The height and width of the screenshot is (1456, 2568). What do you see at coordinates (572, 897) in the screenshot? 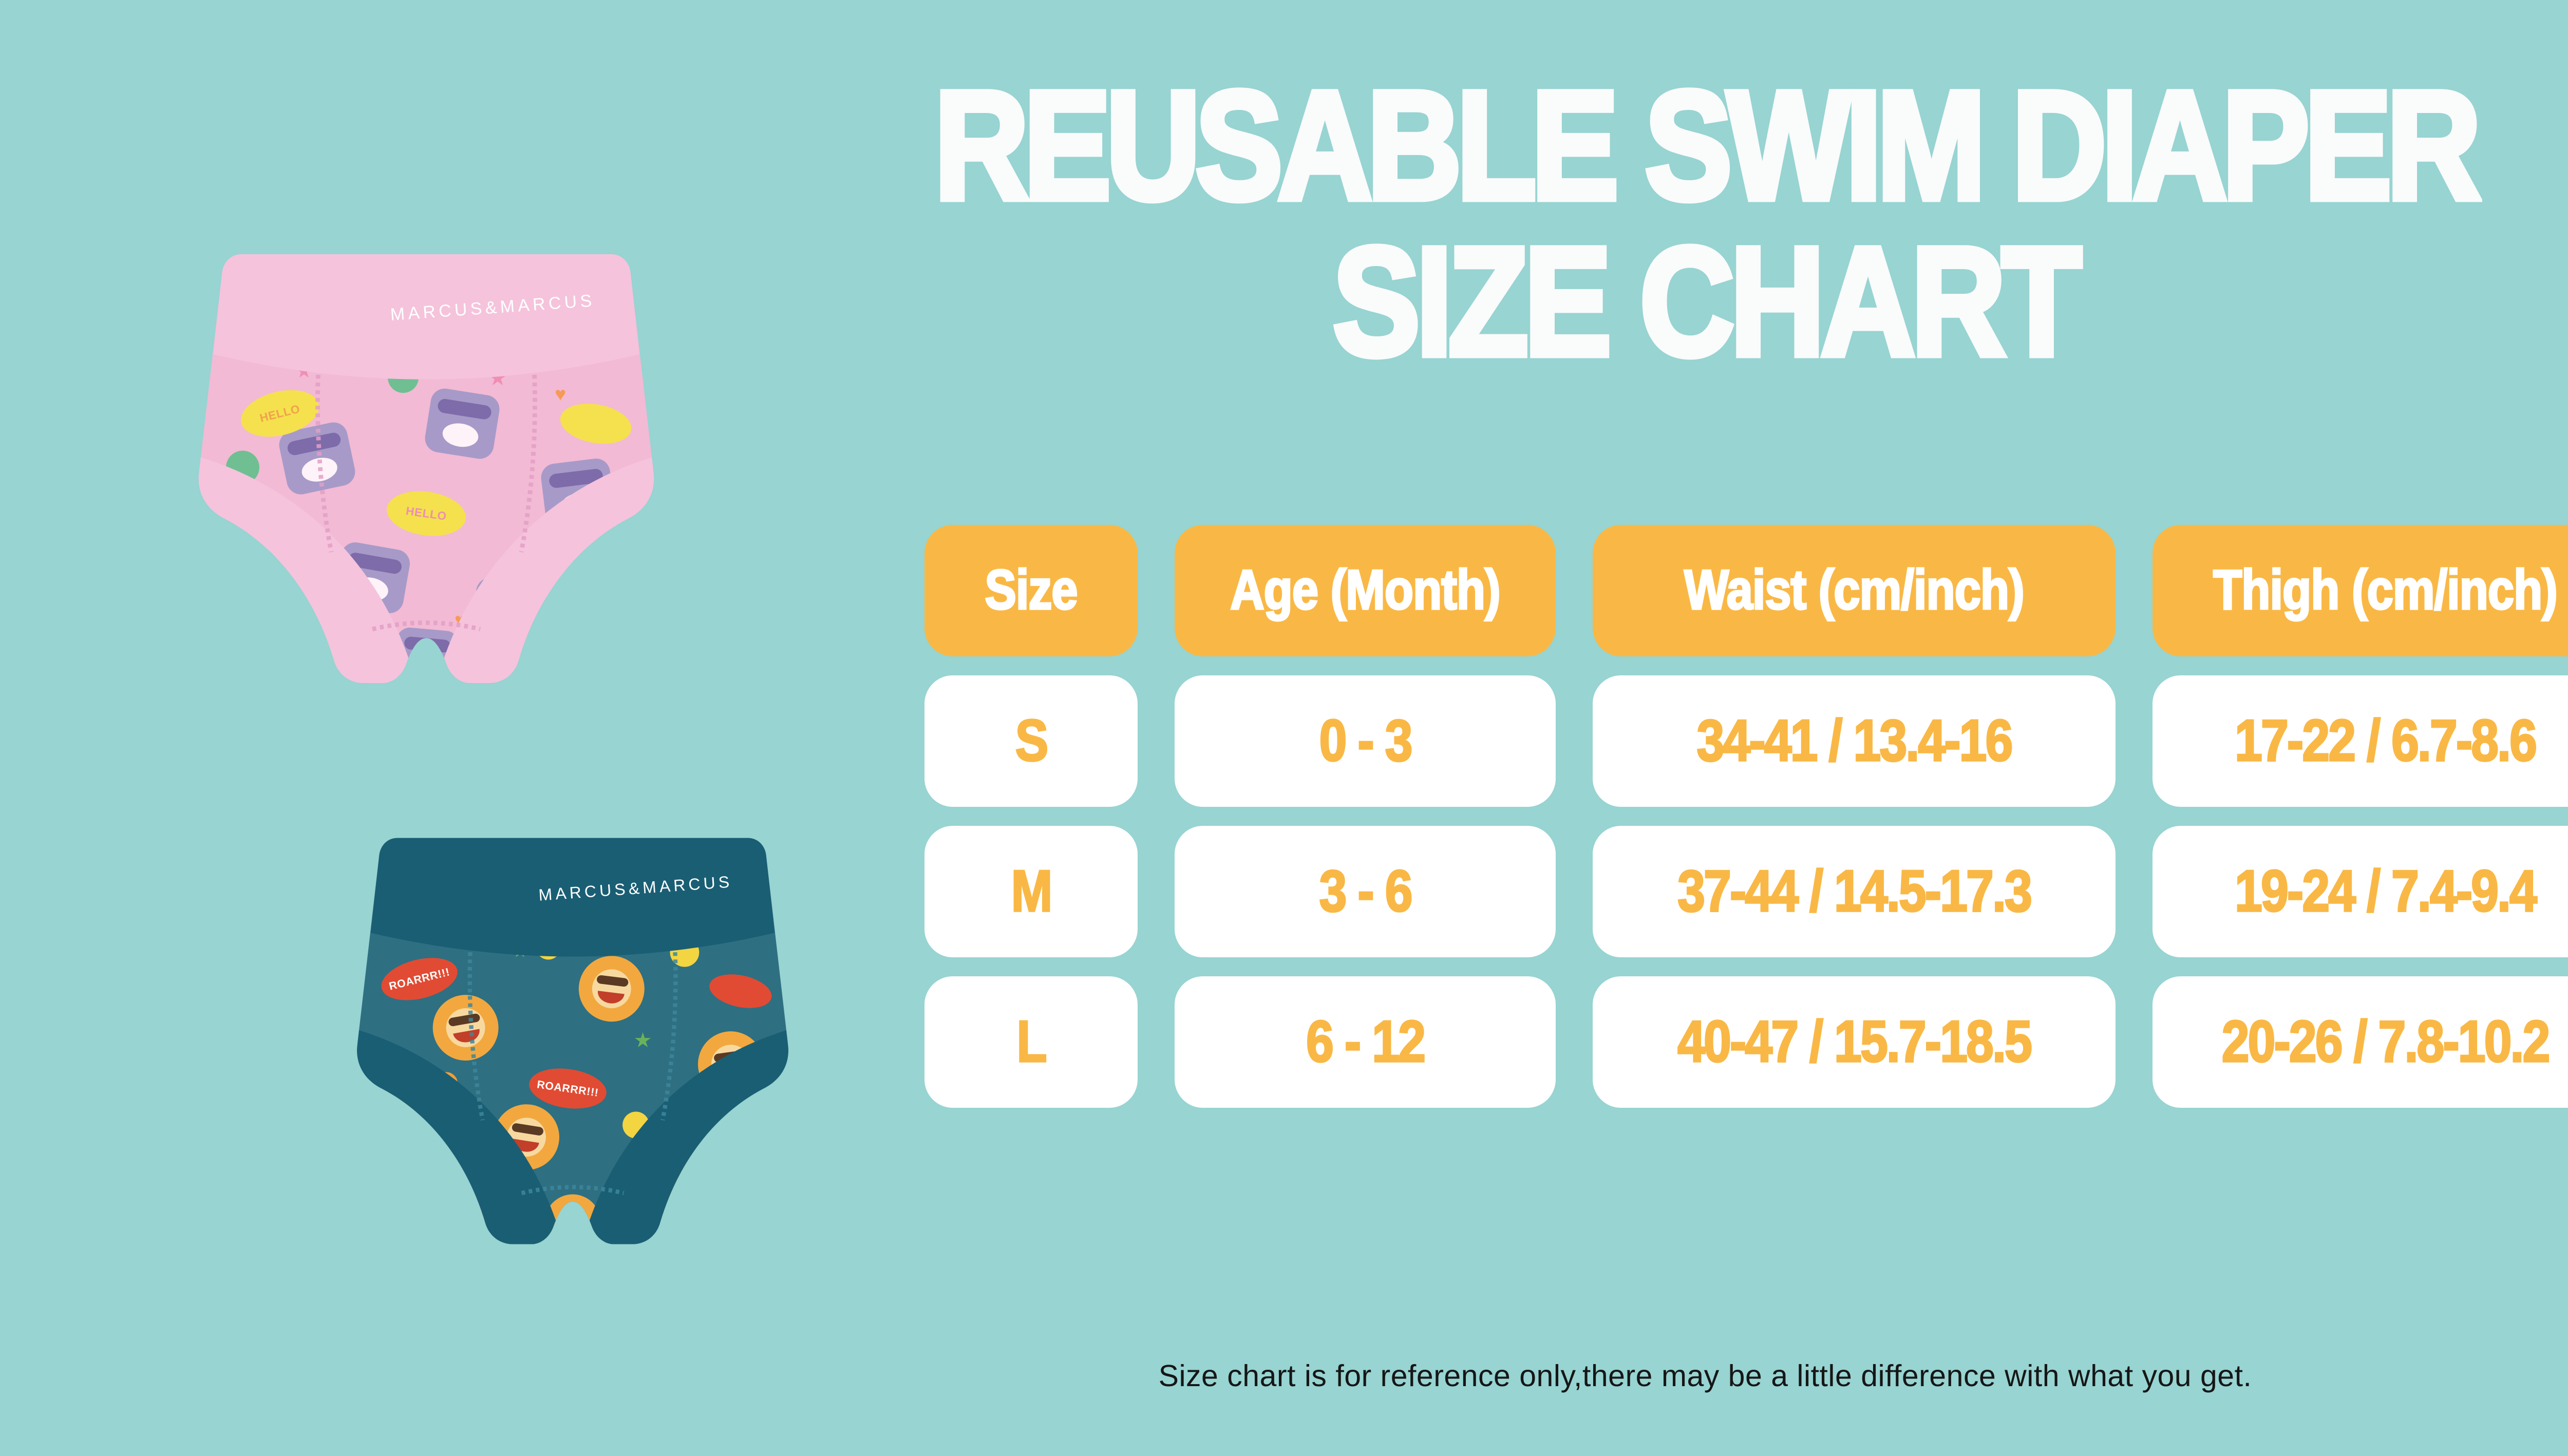
I see `teal-diaper-waistband` at bounding box center [572, 897].